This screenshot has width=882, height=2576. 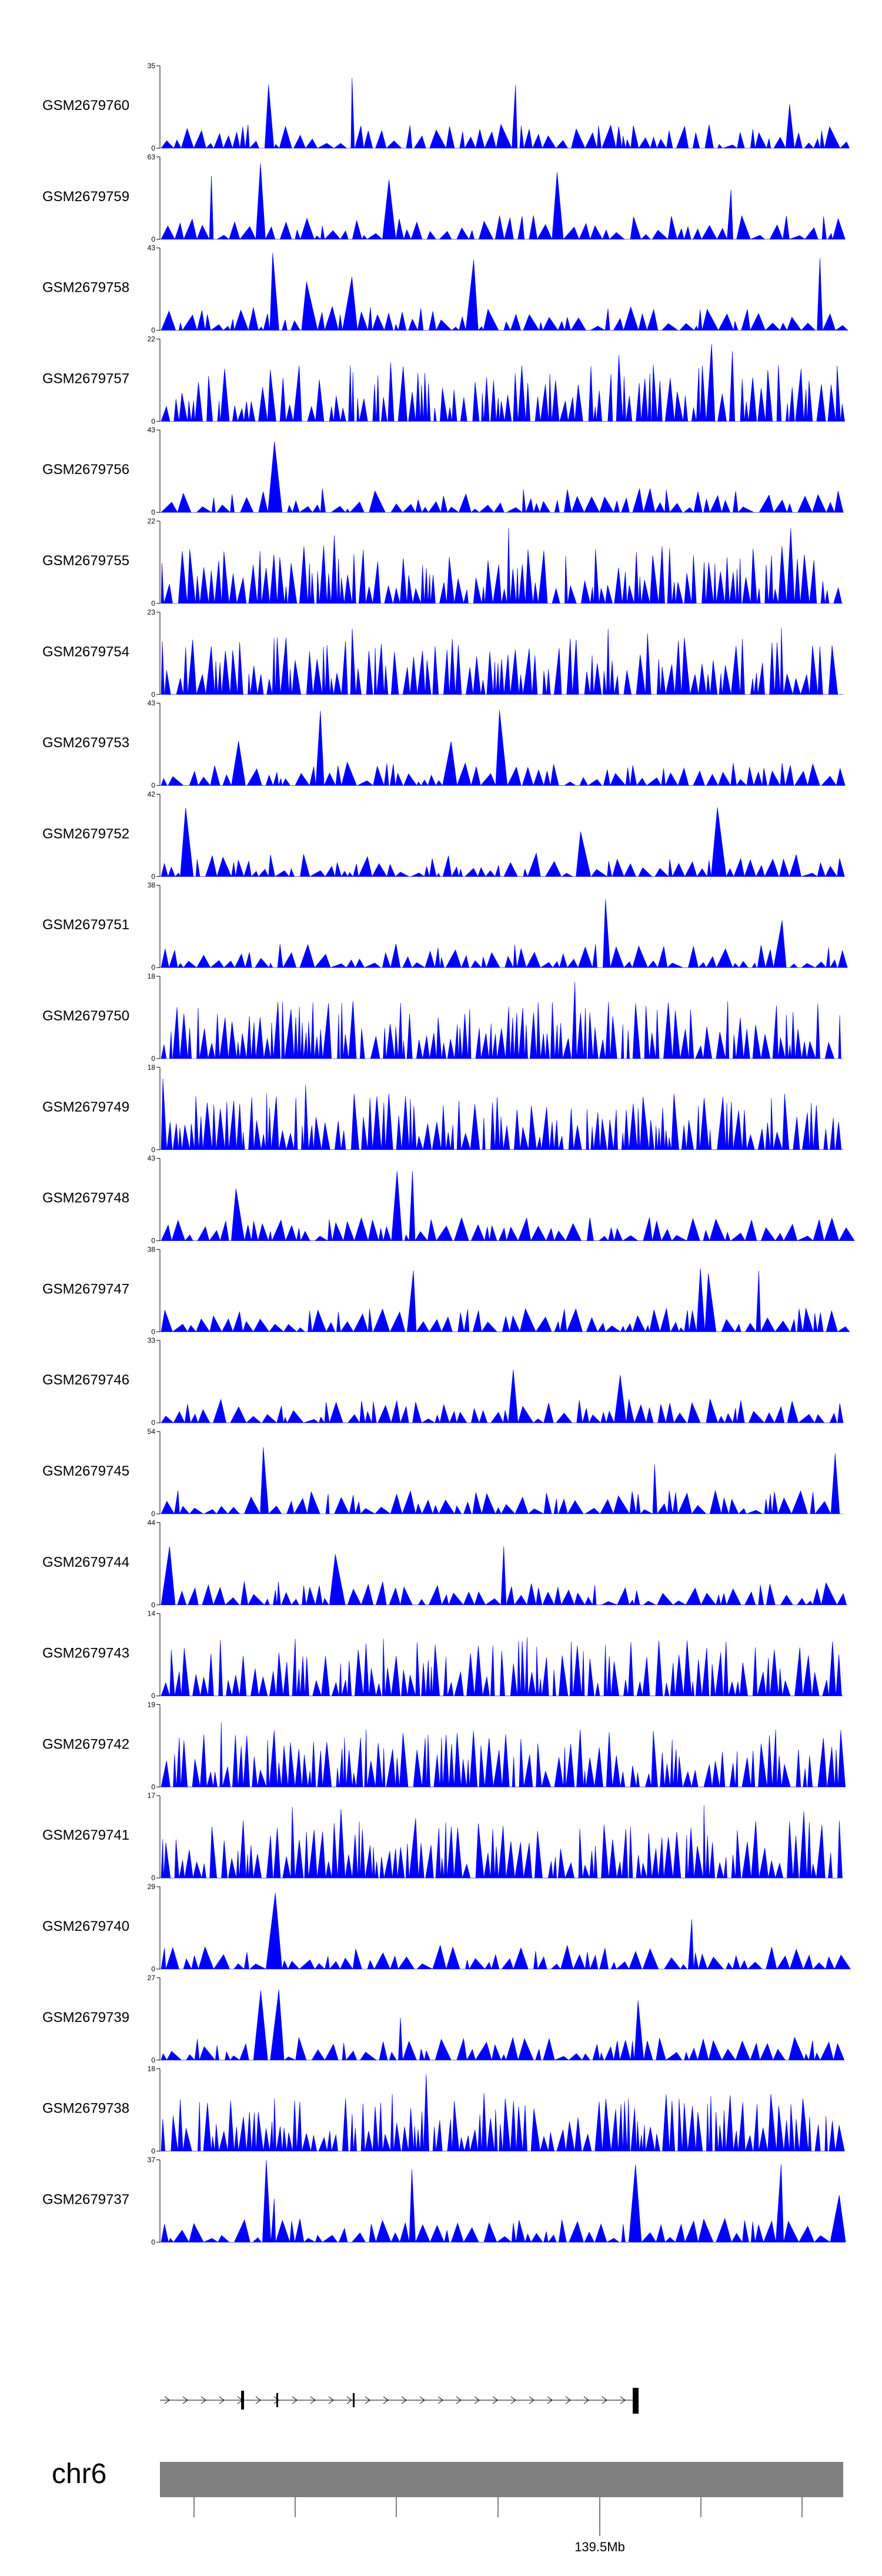 I want to click on track-label: GSM2679755, so click(x=85, y=561).